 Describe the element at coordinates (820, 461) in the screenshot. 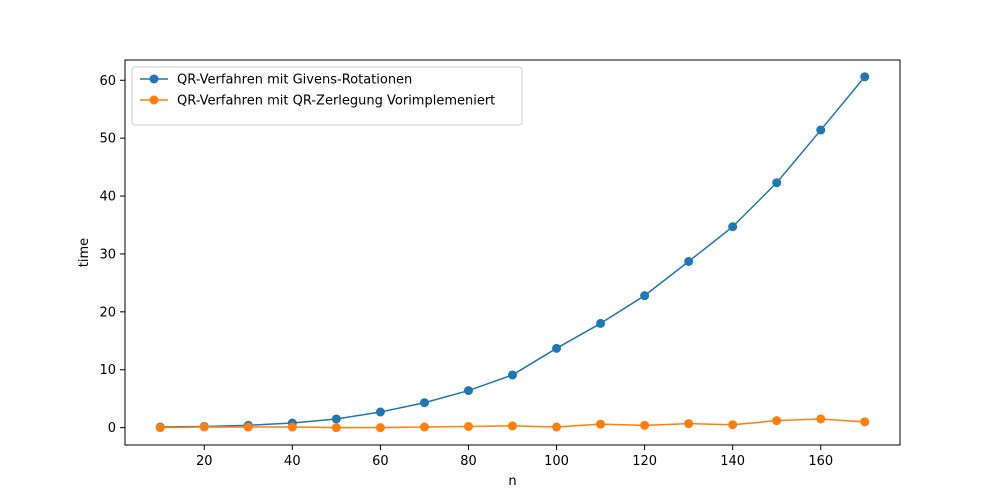

I see `x-tick-label: 160` at that location.